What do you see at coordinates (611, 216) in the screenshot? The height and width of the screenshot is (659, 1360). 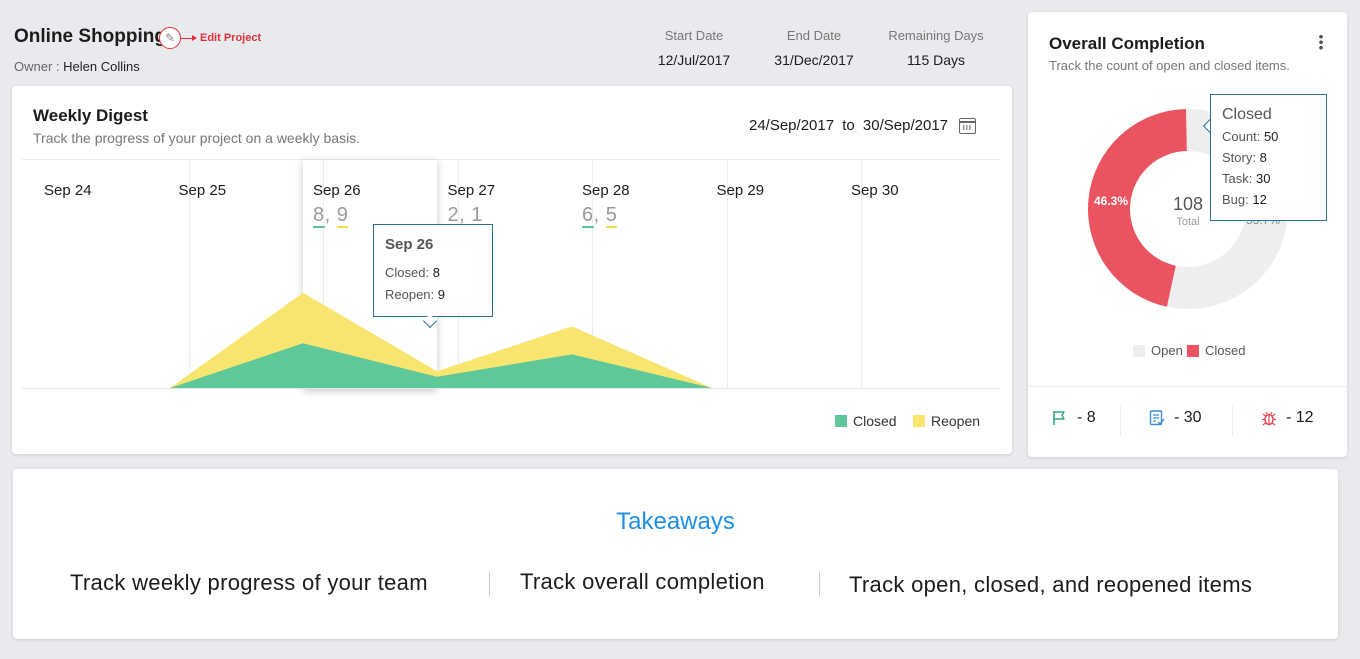 I see `day-reopen-count: 5` at bounding box center [611, 216].